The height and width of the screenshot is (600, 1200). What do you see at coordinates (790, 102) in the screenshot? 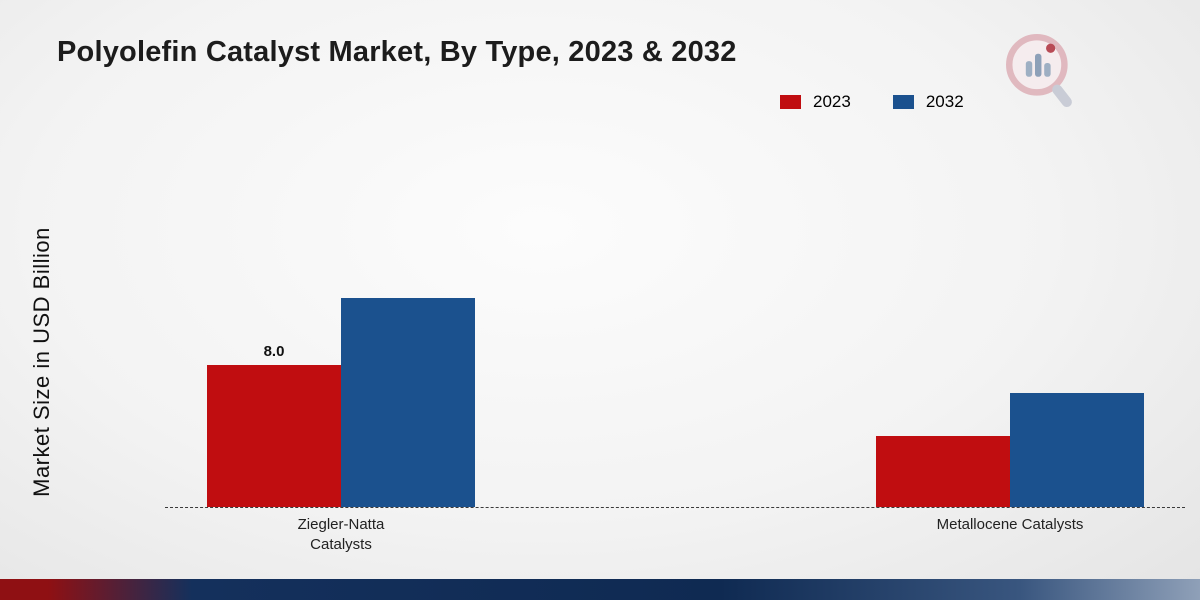
I see `legend-swatch-2023-icon` at bounding box center [790, 102].